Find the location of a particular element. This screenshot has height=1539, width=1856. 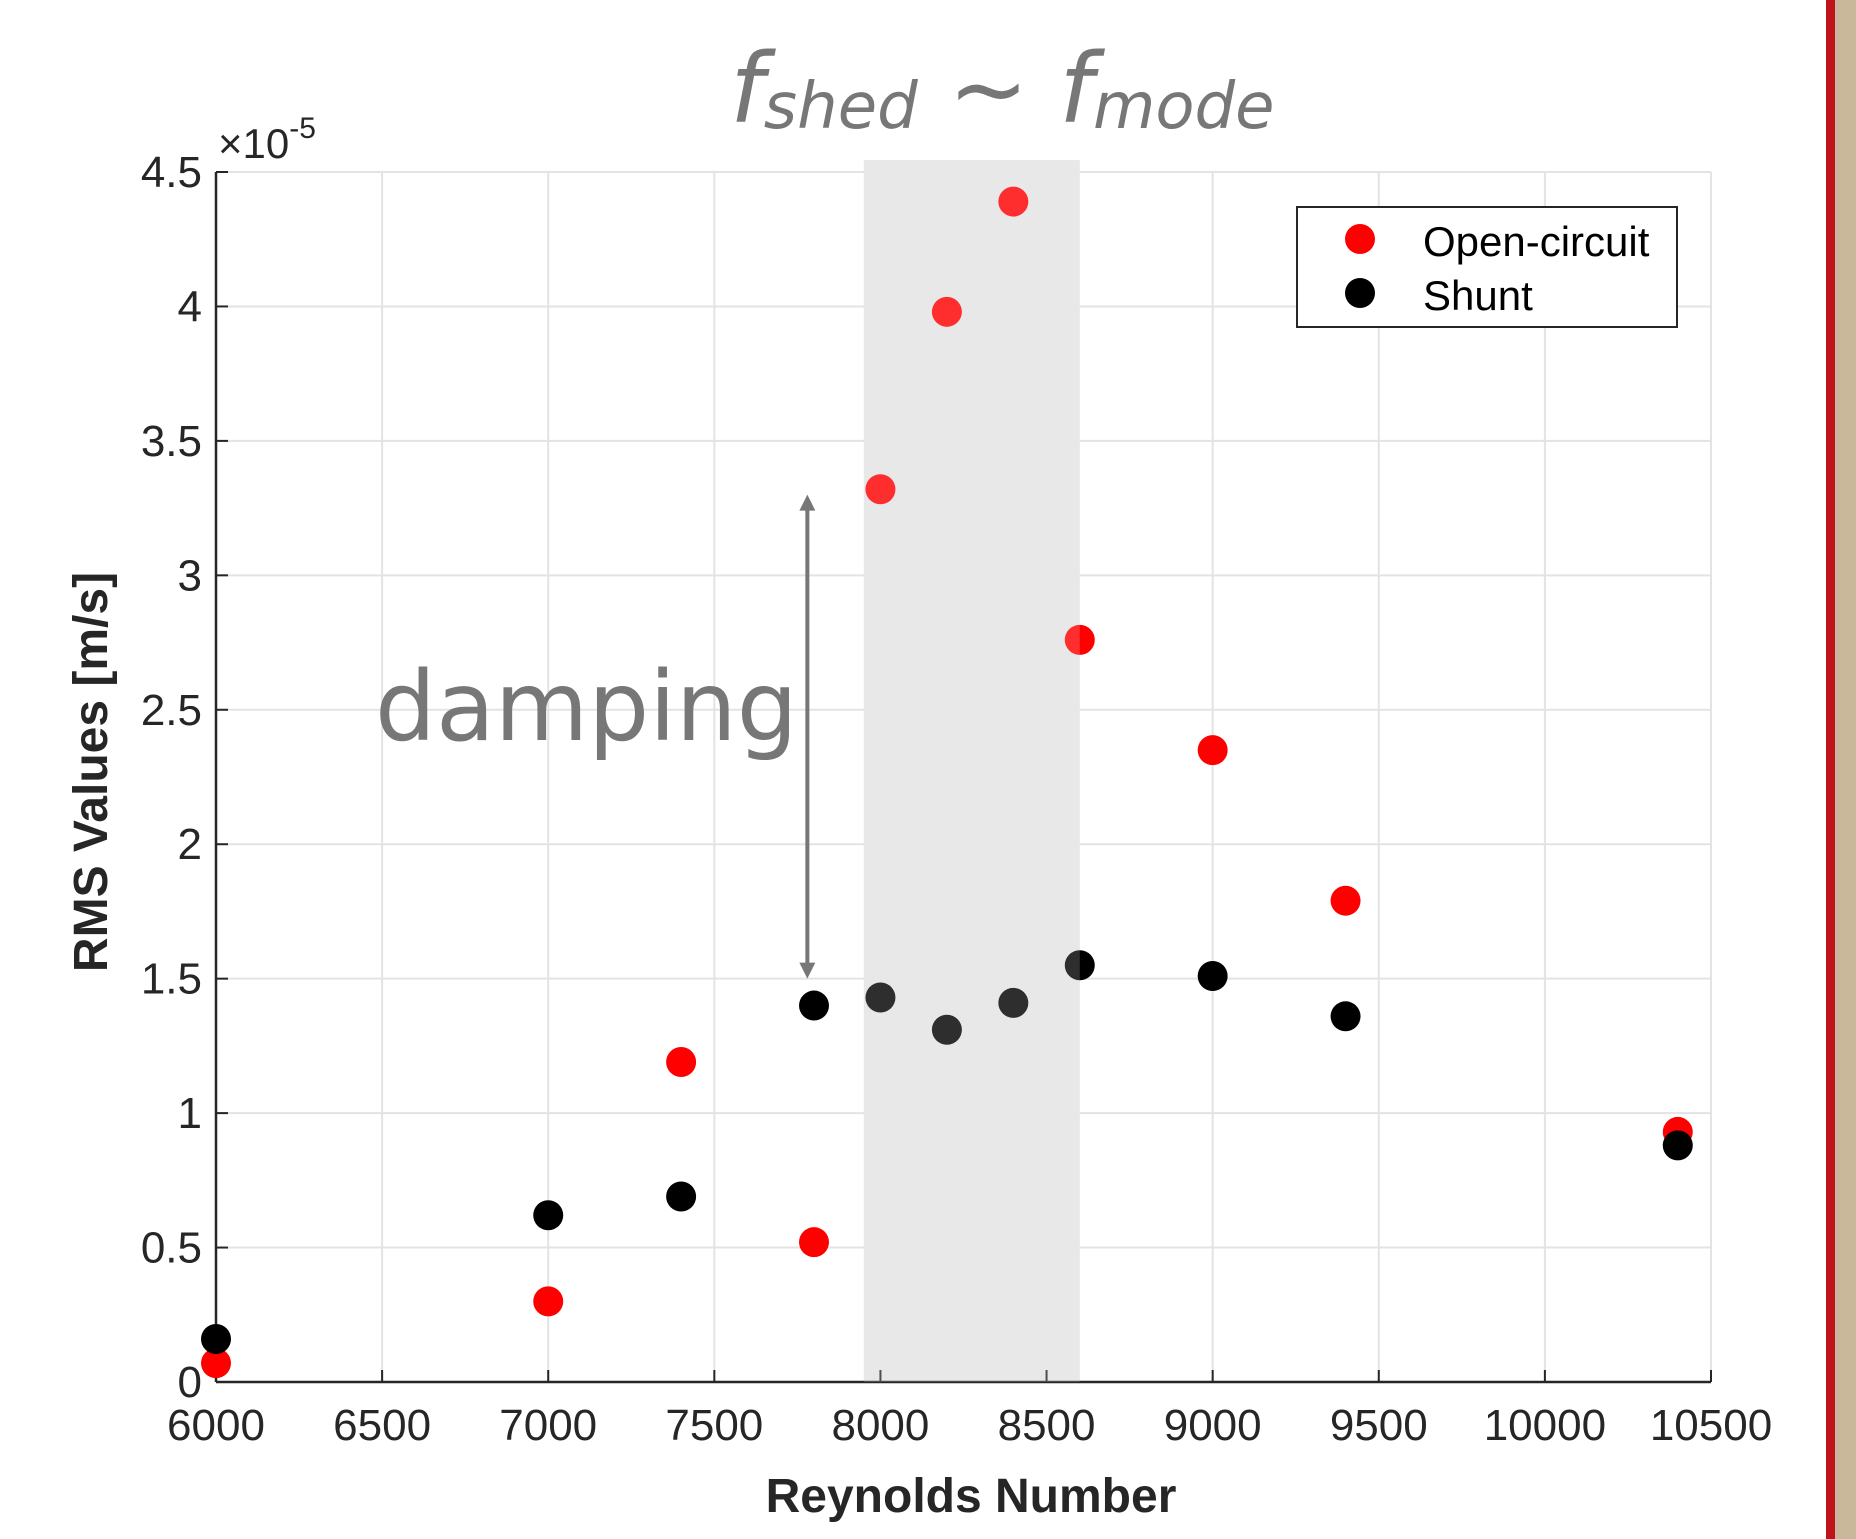

damping-arrow-head-bottom is located at coordinates (807, 970).